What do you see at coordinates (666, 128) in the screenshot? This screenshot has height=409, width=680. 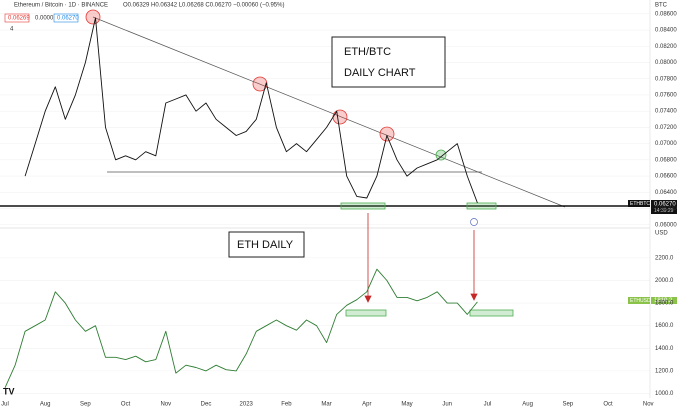 I see `y-tick-label: 0.07200` at bounding box center [666, 128].